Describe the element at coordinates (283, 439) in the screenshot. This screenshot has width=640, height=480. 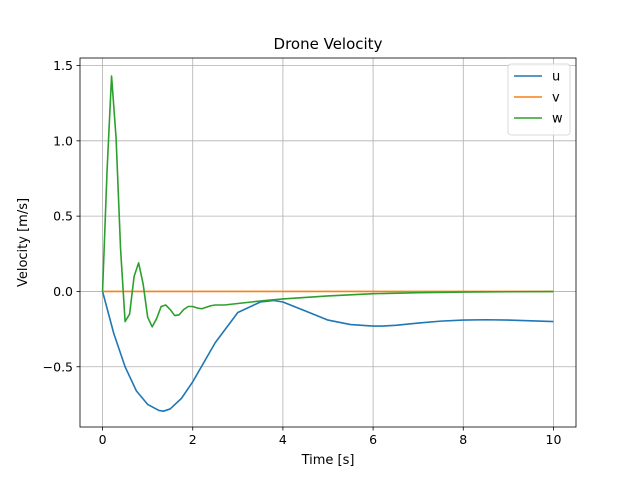
I see `x-tick-label: 4` at that location.